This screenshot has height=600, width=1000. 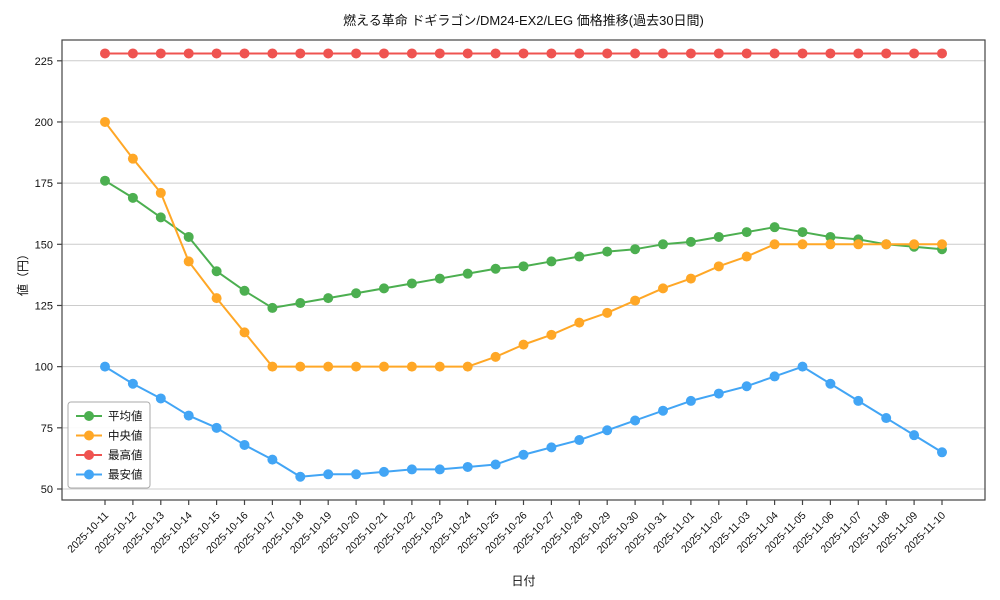 I want to click on legend-marker-max, so click(x=89, y=455).